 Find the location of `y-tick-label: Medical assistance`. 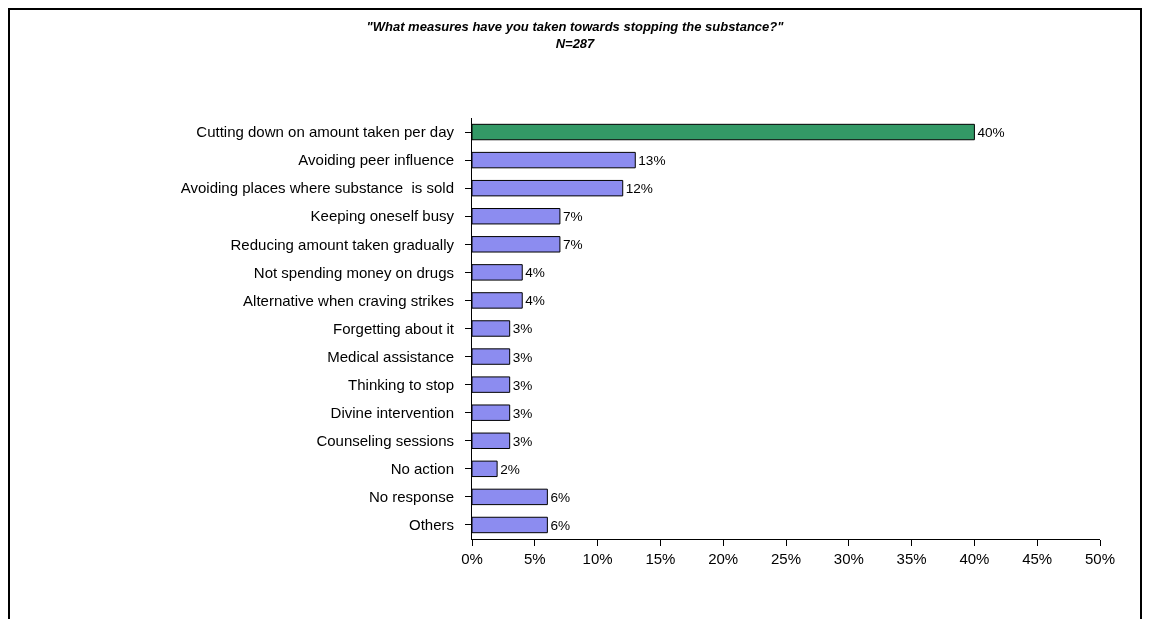

y-tick-label: Medical assistance is located at coordinates (390, 356).